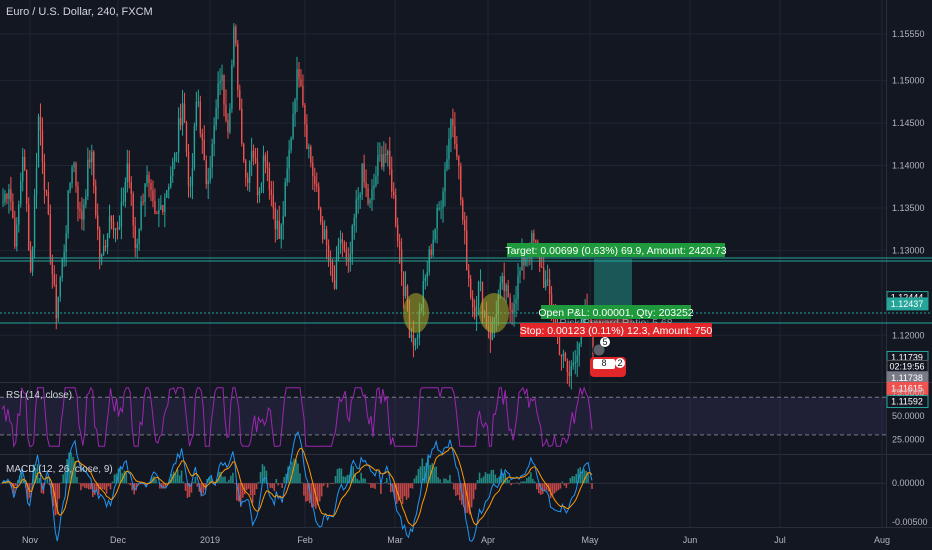 Image resolution: width=932 pixels, height=550 pixels. Describe the element at coordinates (30, 540) in the screenshot. I see `x-tick-label: Nov` at that location.